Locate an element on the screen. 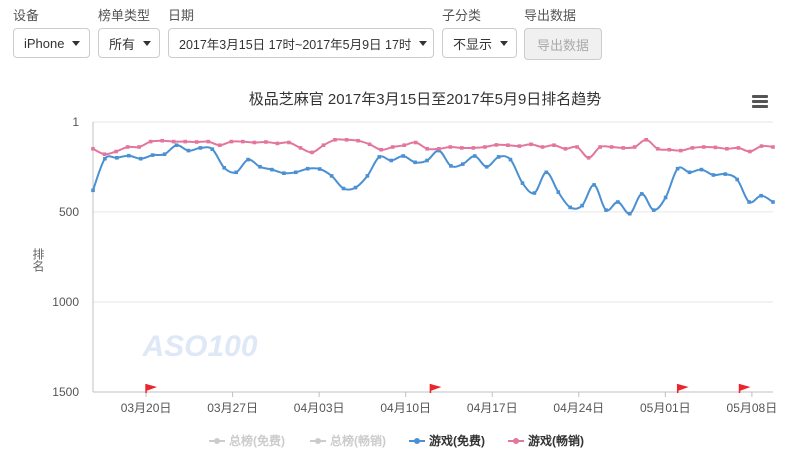 This screenshot has height=460, width=808. legend-item: 游戏(免费) is located at coordinates (447, 440).